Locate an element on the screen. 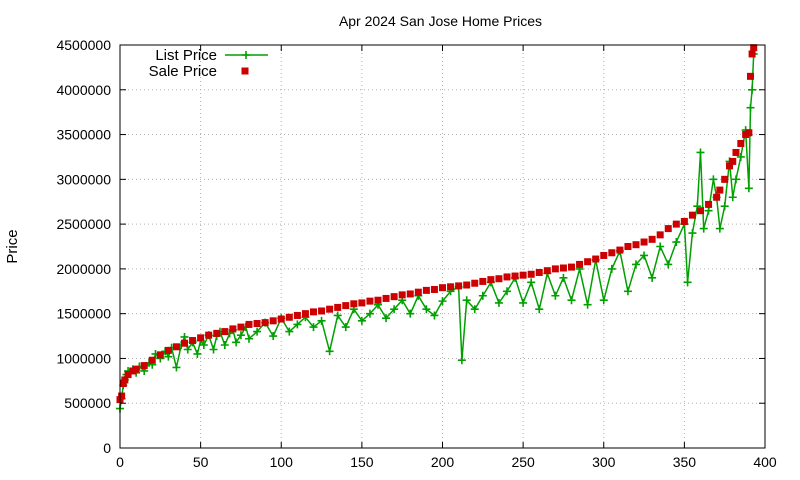 The height and width of the screenshot is (480, 800). legend-marker-sale-price is located at coordinates (245, 71).